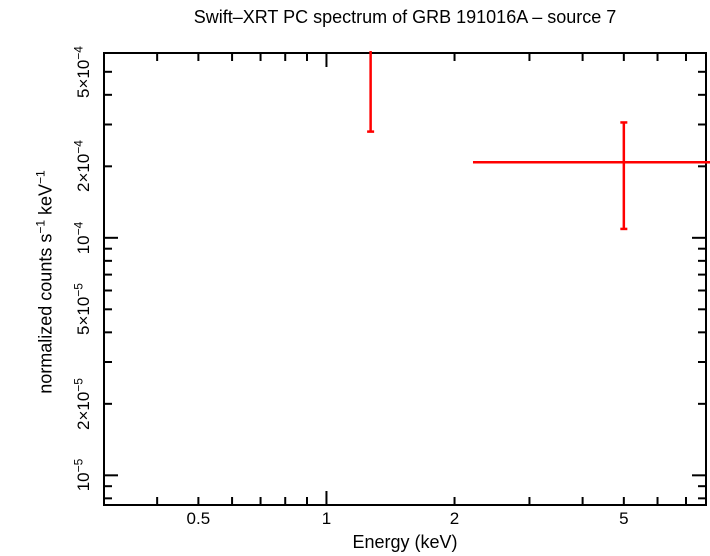  Describe the element at coordinates (405, 542) in the screenshot. I see `x-axis-label: Energy (keV)` at that location.